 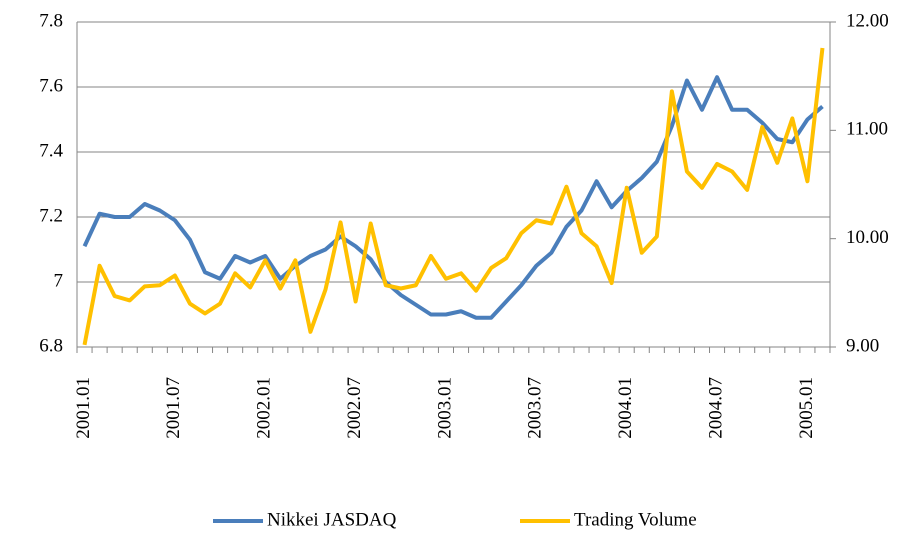 What do you see at coordinates (867, 129) in the screenshot?
I see `y2-tick-label: 11.00` at bounding box center [867, 129].